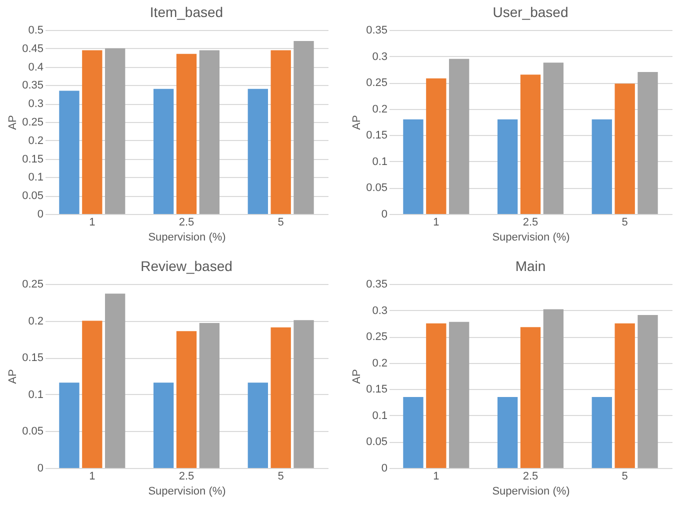  Describe the element at coordinates (36, 30) in the screenshot. I see `y-tick-label: 0.5` at that location.